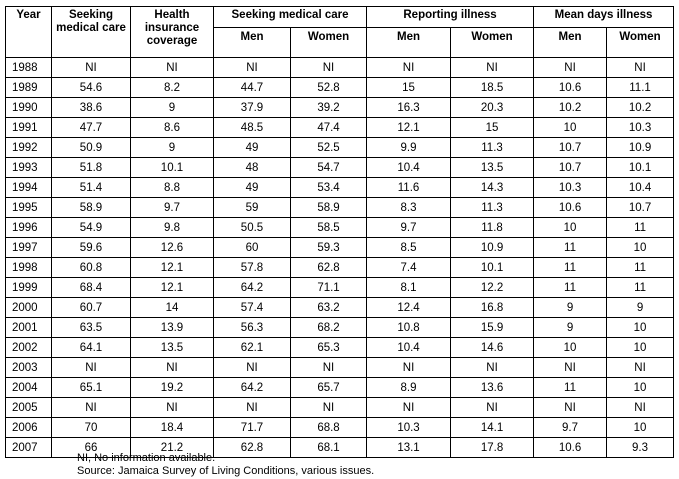 The width and height of the screenshot is (679, 479). Describe the element at coordinates (409, 267) in the screenshot. I see `value-cell: 7.4` at that location.